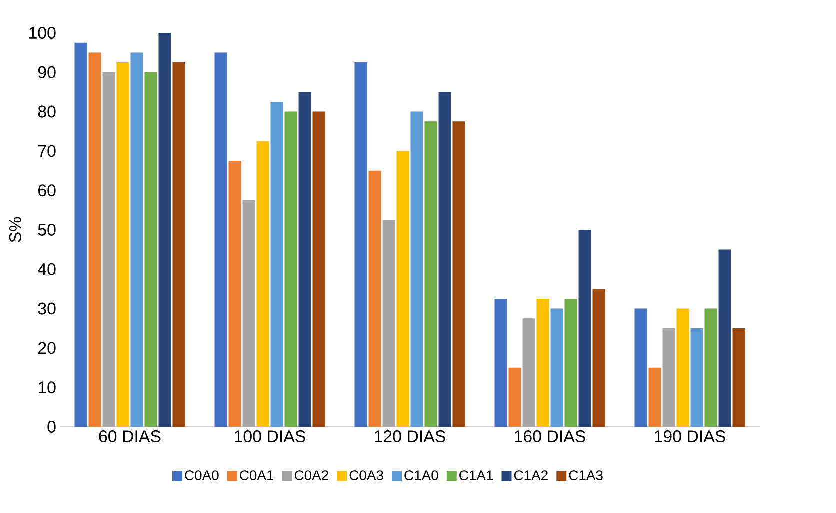  What do you see at coordinates (586, 475) in the screenshot?
I see `legend-label: C1A3` at bounding box center [586, 475].